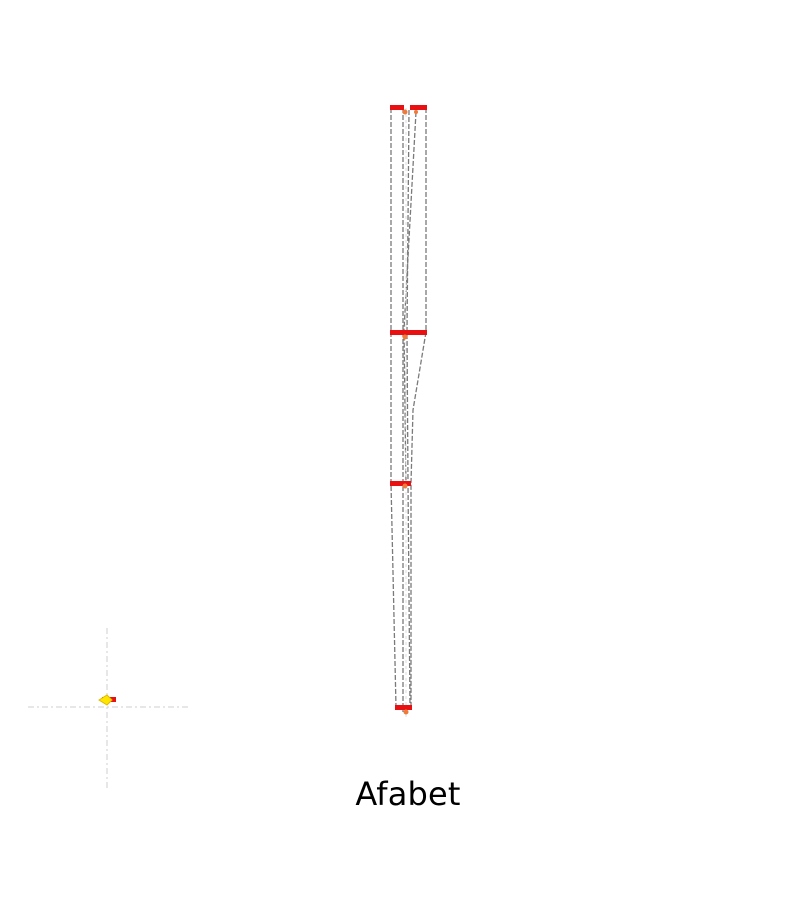 This screenshot has width=800, height=900. I want to click on nodes, so click(410, 412).